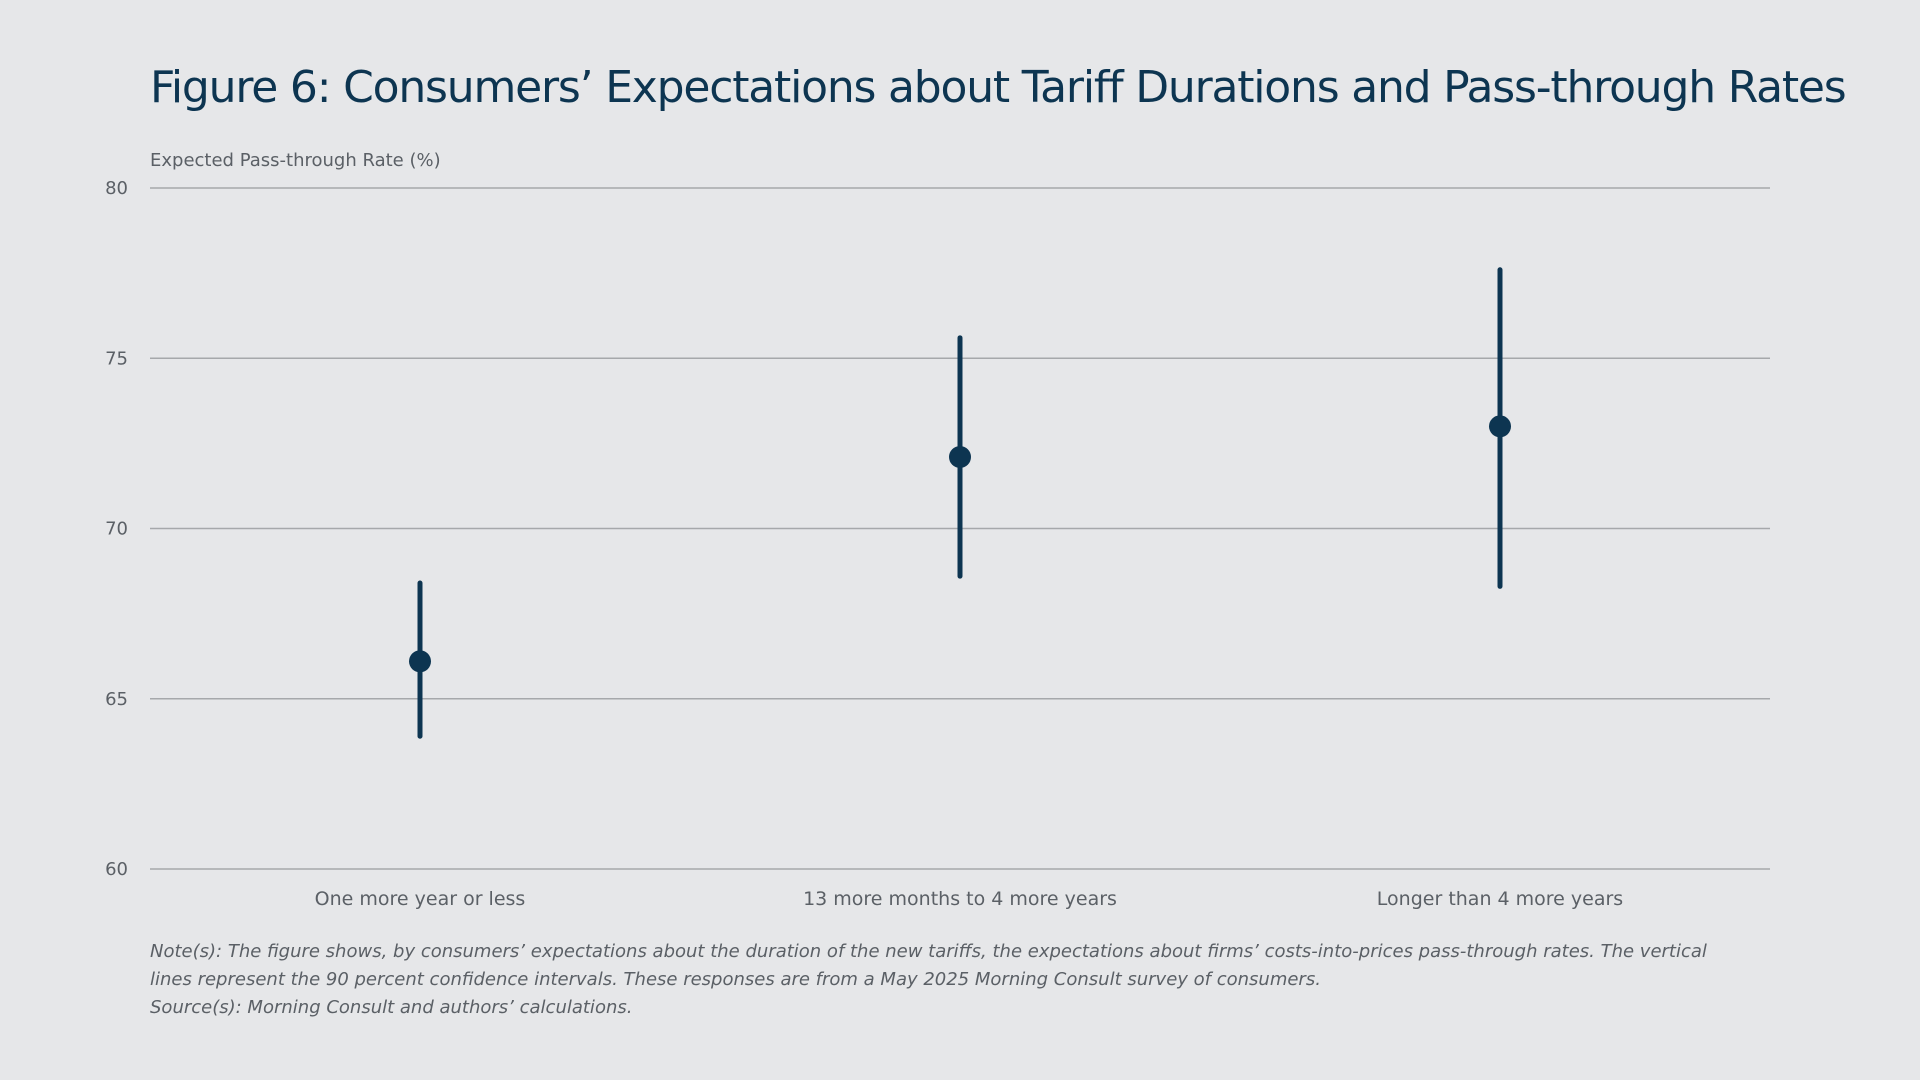  I want to click on y-tick-label: 75, so click(116, 358).